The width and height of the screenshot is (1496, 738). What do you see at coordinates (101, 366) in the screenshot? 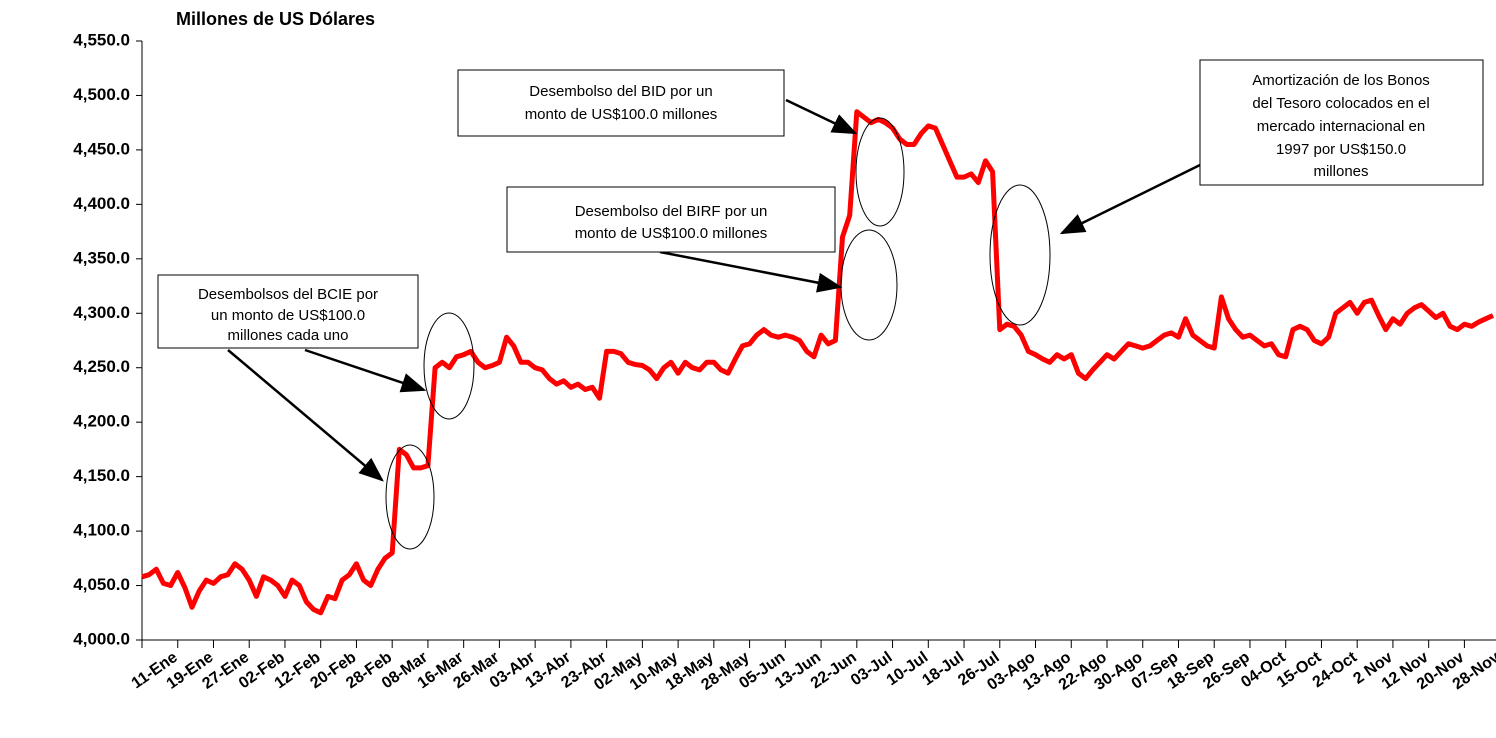
I see `y-tick-label: 4,250.0` at bounding box center [101, 366].